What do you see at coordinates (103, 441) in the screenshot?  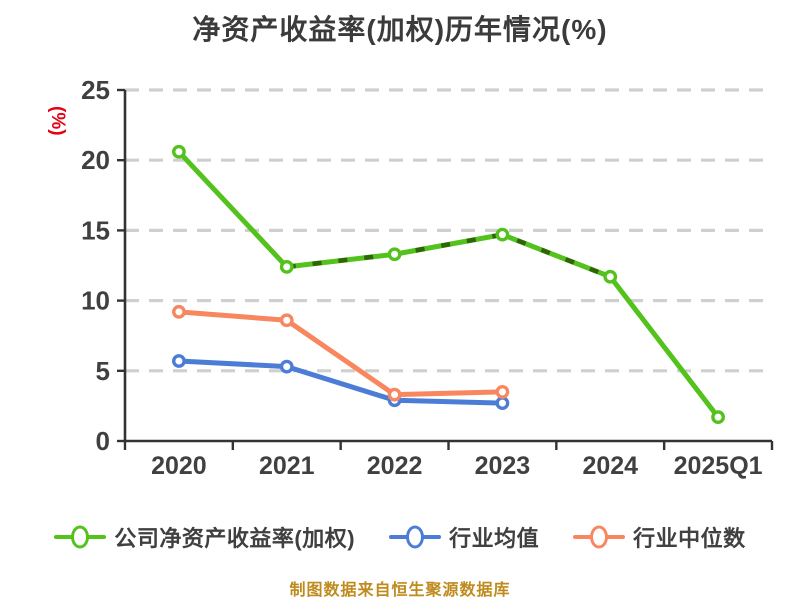 I see `y-tick-label: 0` at bounding box center [103, 441].